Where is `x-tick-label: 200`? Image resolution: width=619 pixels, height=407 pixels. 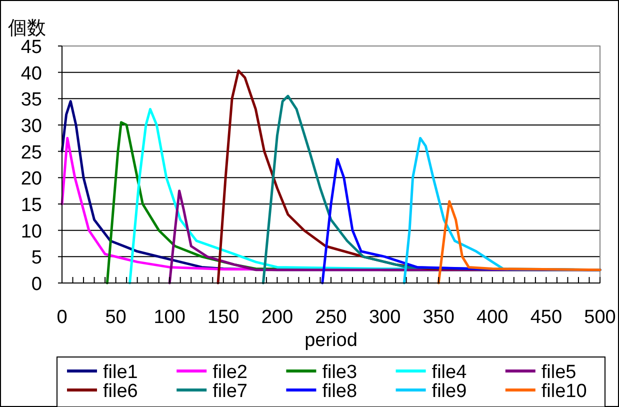 x-tick-label: 200 is located at coordinates (277, 317).